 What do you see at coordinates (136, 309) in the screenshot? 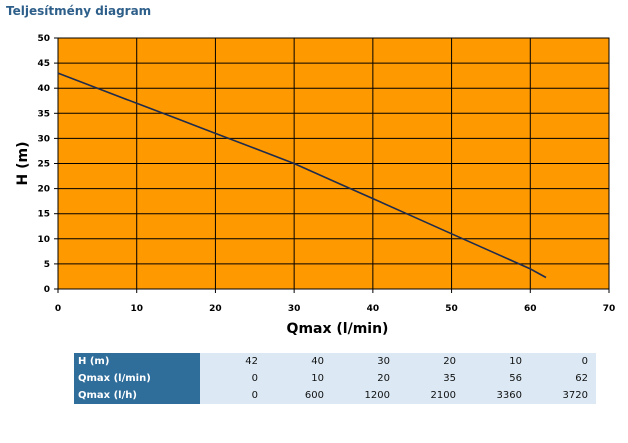
I see `x-tick-label: 10` at bounding box center [136, 309].